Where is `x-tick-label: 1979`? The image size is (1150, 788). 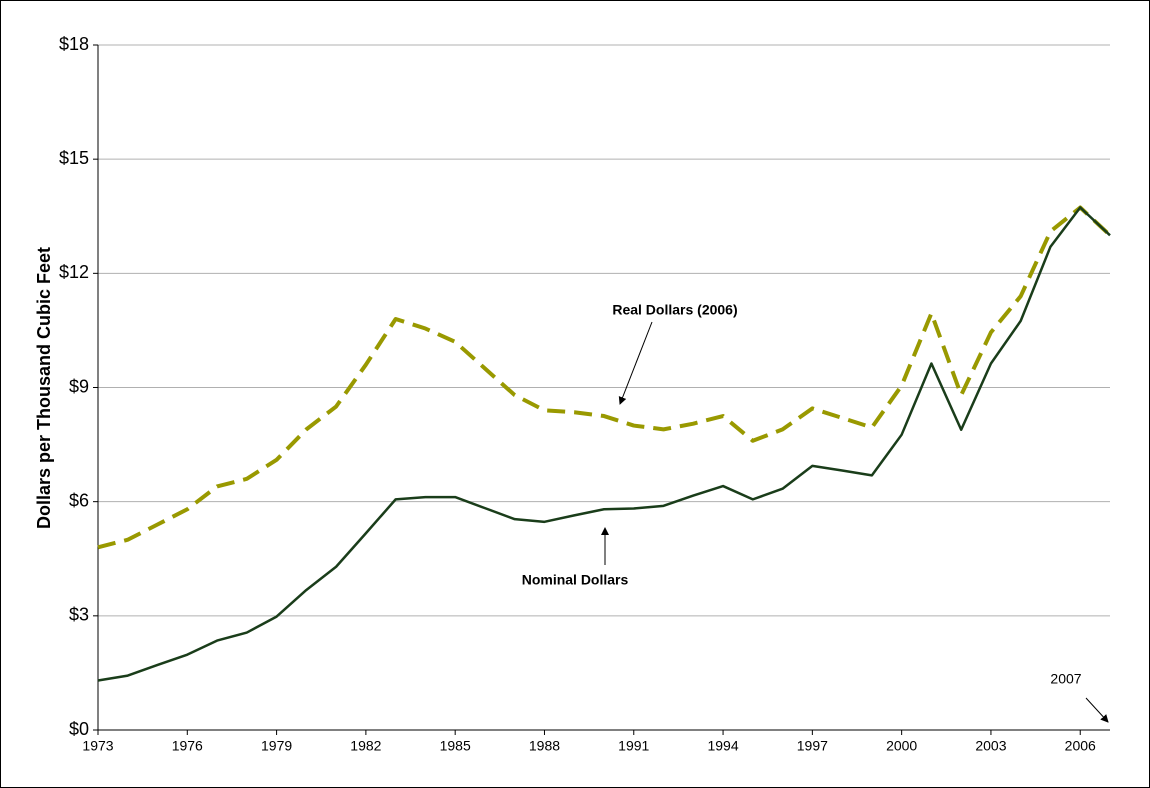 x-tick-label: 1979 is located at coordinates (276, 746).